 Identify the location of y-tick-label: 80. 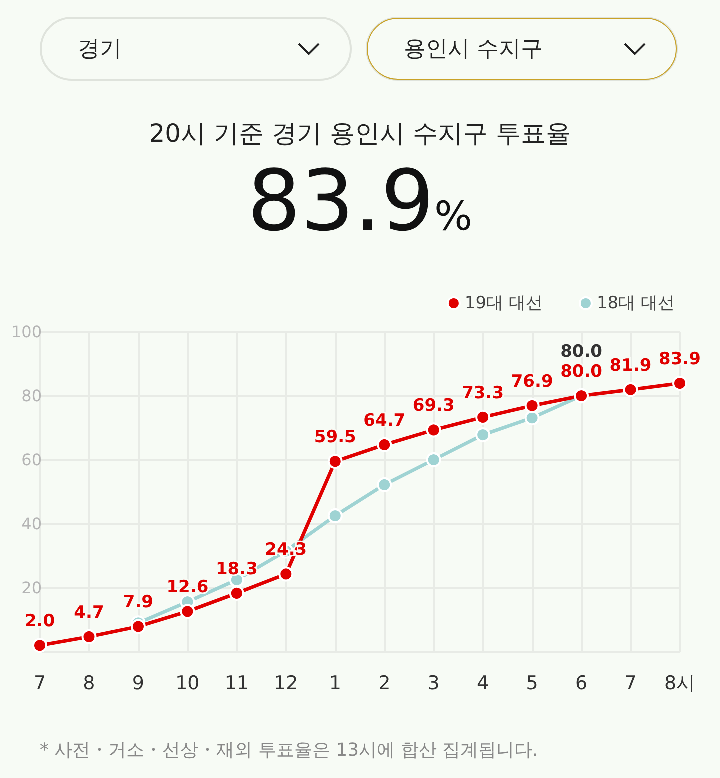
(32, 396).